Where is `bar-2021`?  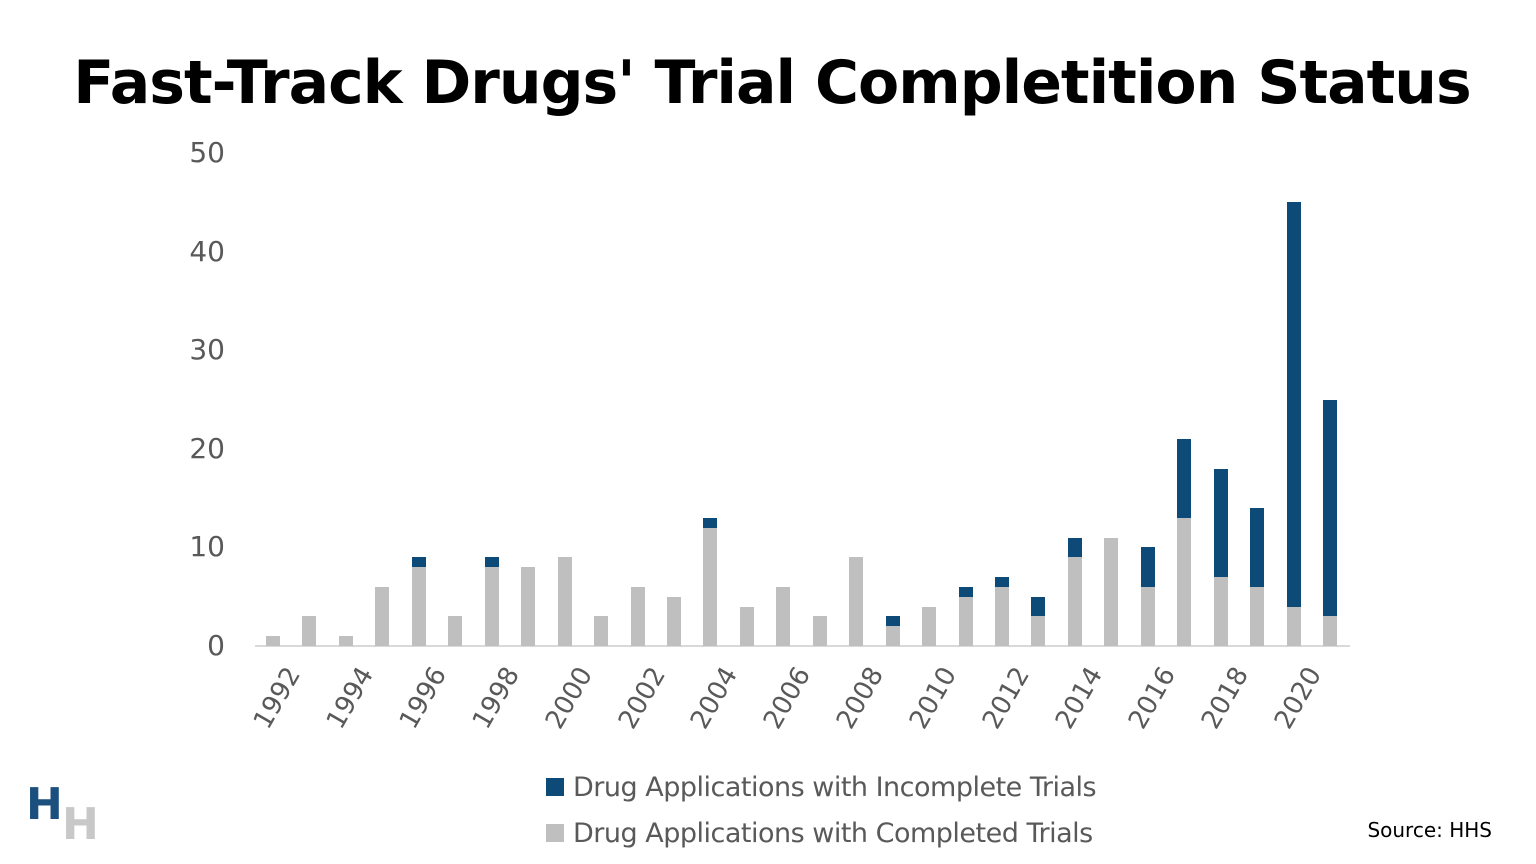 bar-2021 is located at coordinates (1330, 522).